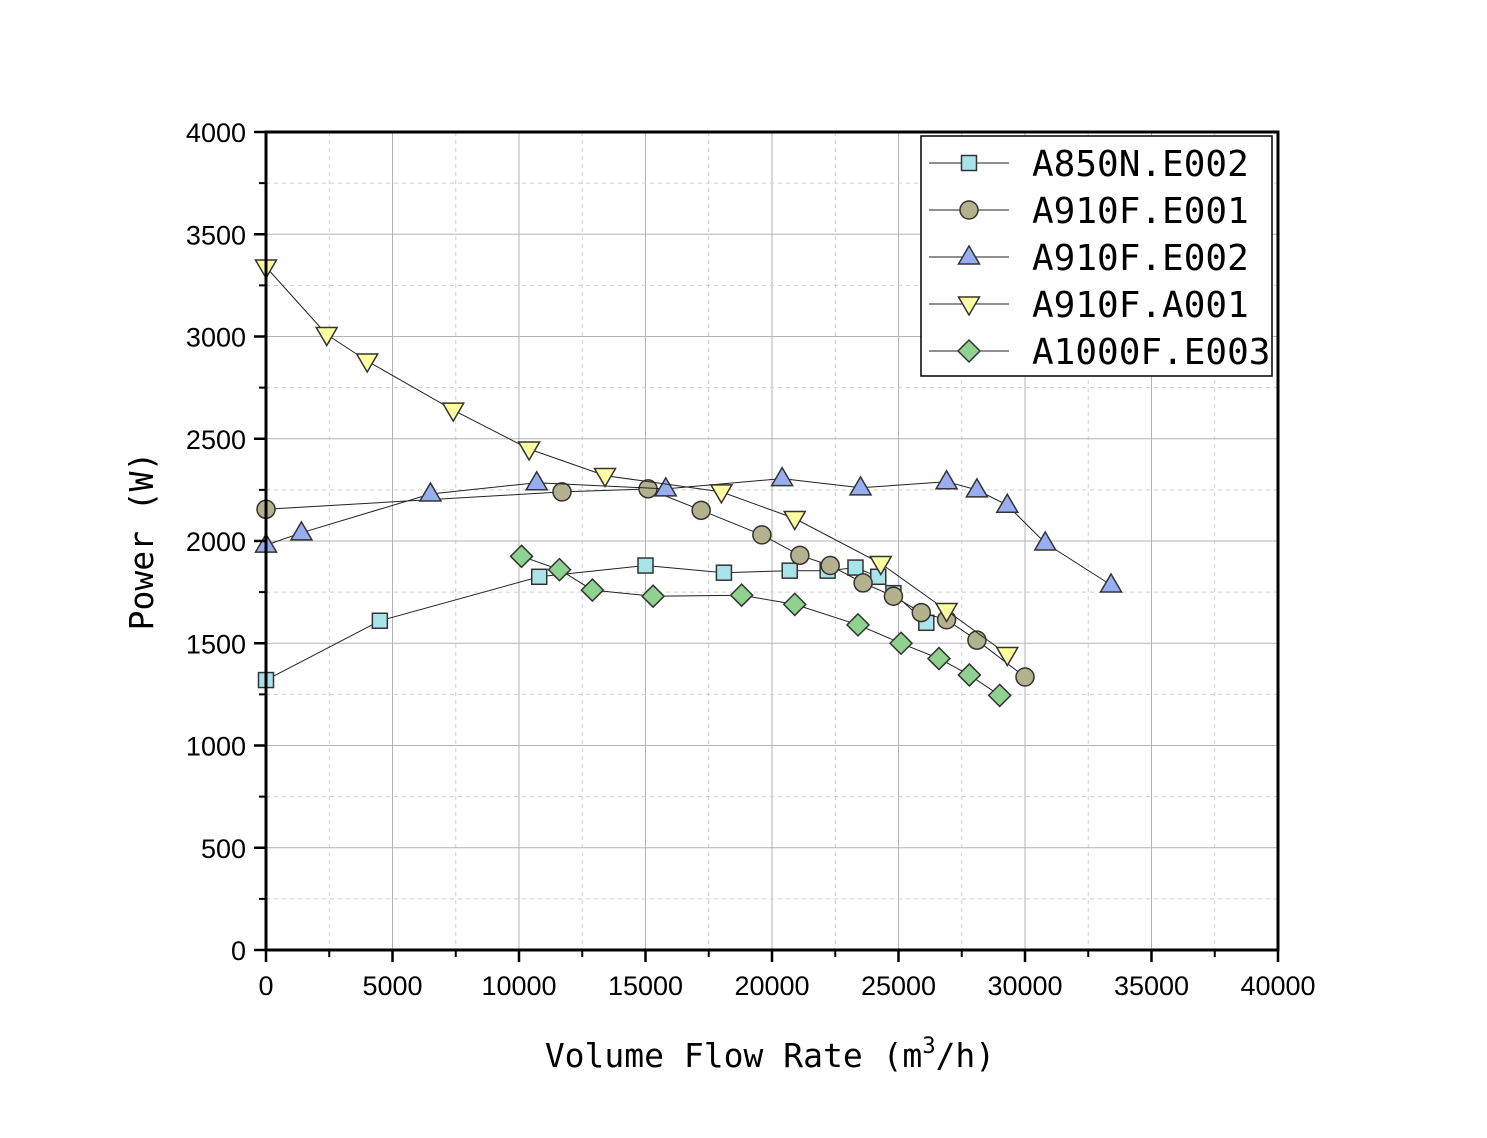 This screenshot has width=1487, height=1138. I want to click on legend-entry: A850N.E002, so click(1089, 164).